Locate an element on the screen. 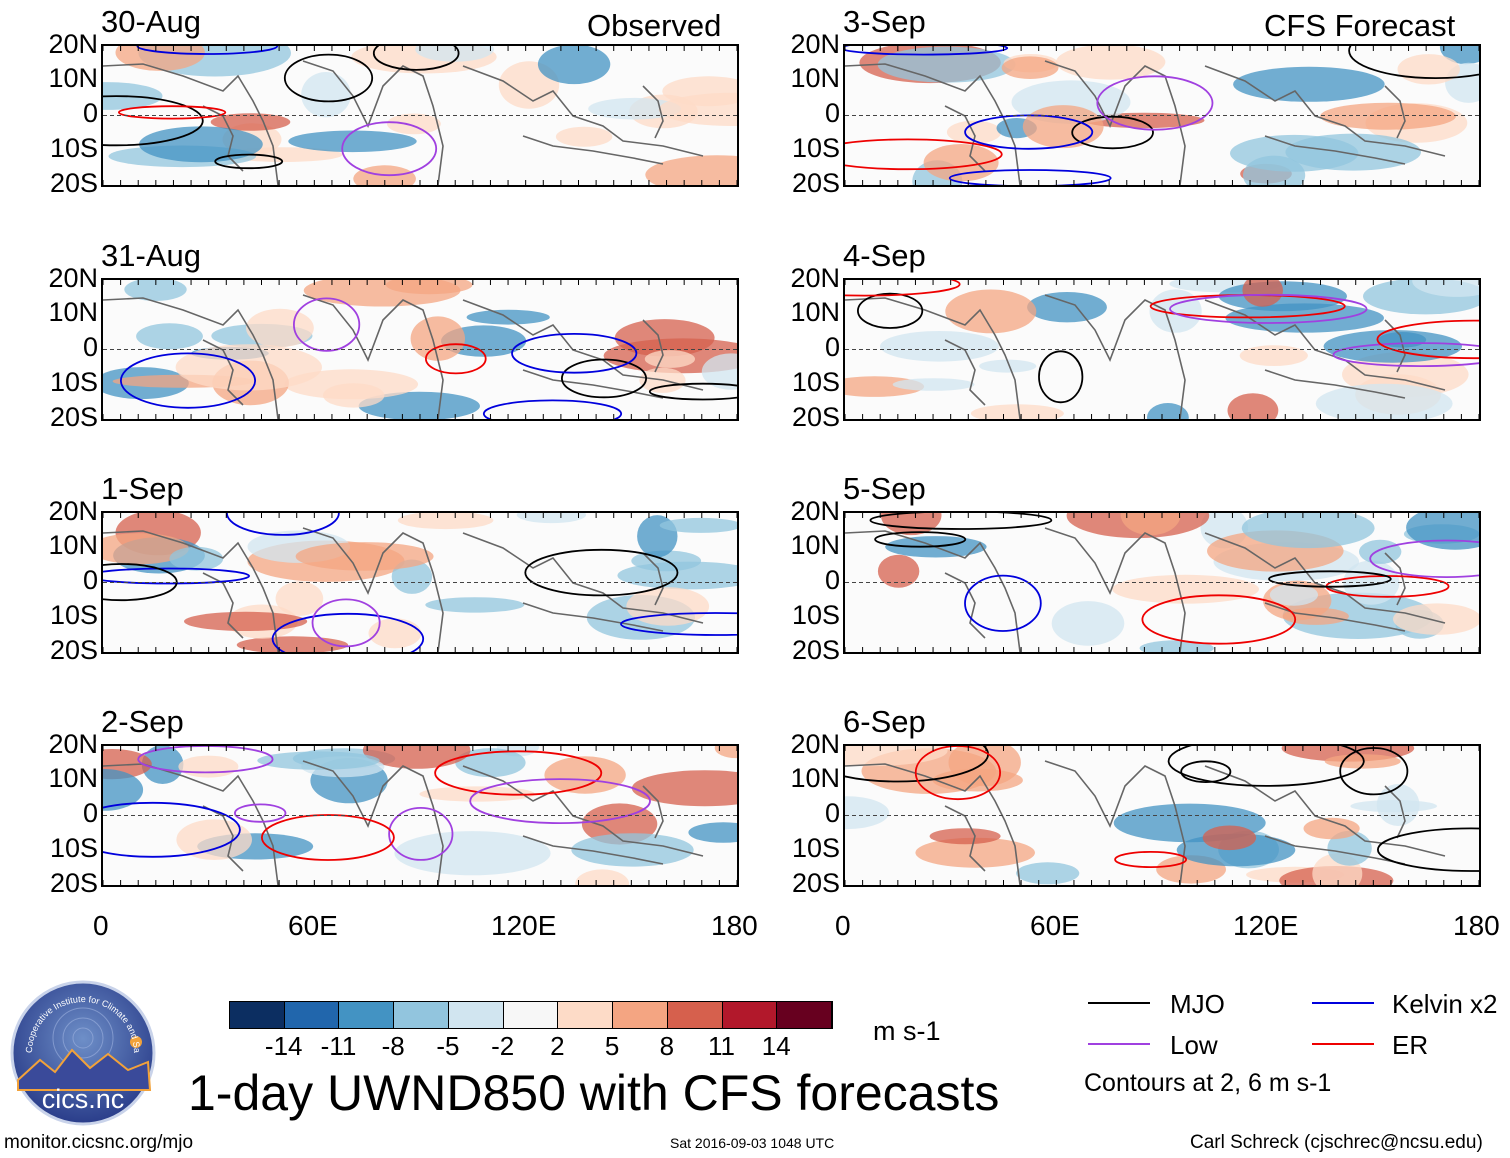  map-panel-4-sep is located at coordinates (1162, 349).